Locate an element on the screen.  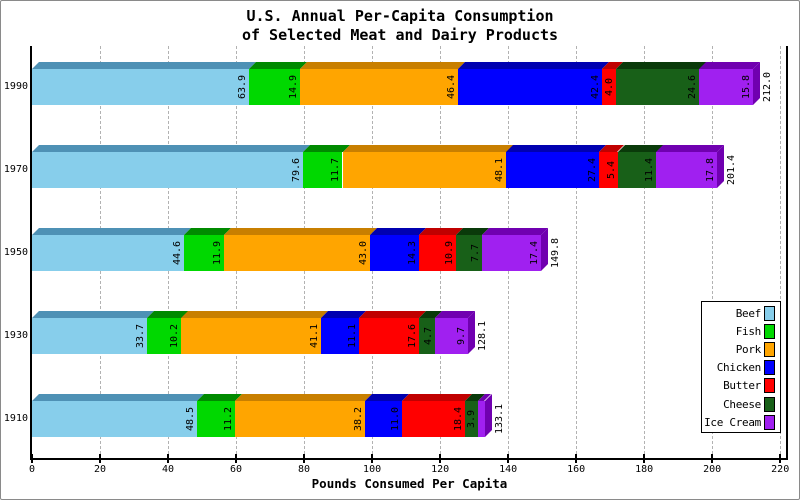
x-tick-label: 220 is located at coordinates (780, 469).